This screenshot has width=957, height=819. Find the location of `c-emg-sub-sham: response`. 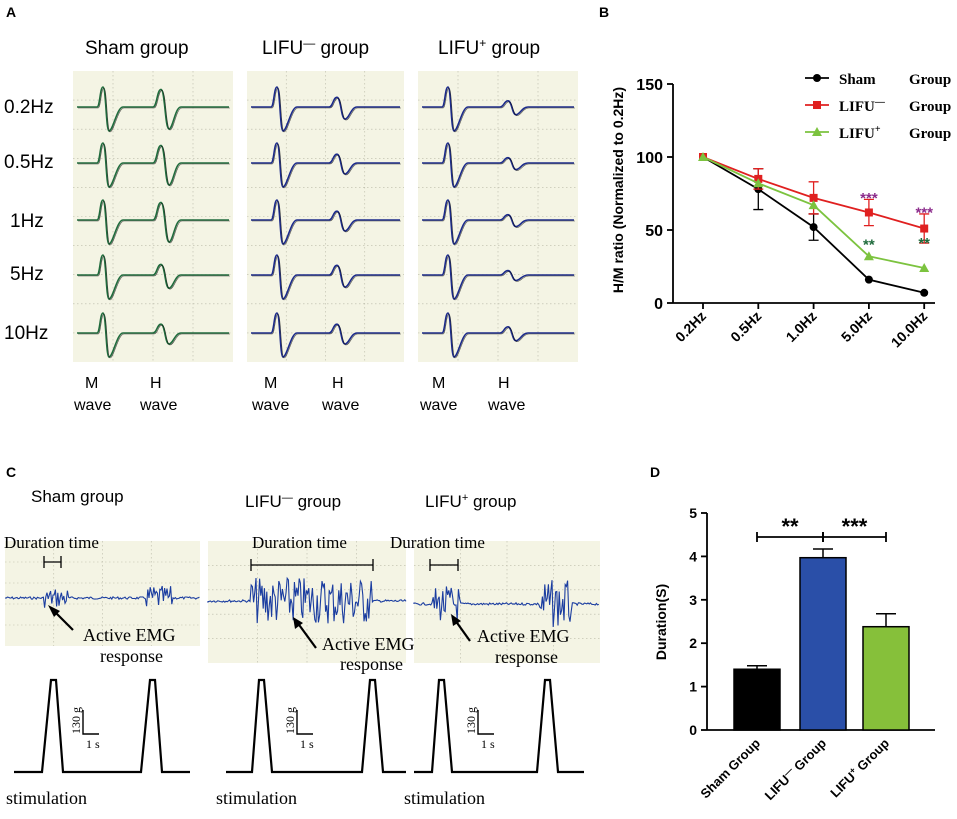

c-emg-sub-sham: response is located at coordinates (131, 656).